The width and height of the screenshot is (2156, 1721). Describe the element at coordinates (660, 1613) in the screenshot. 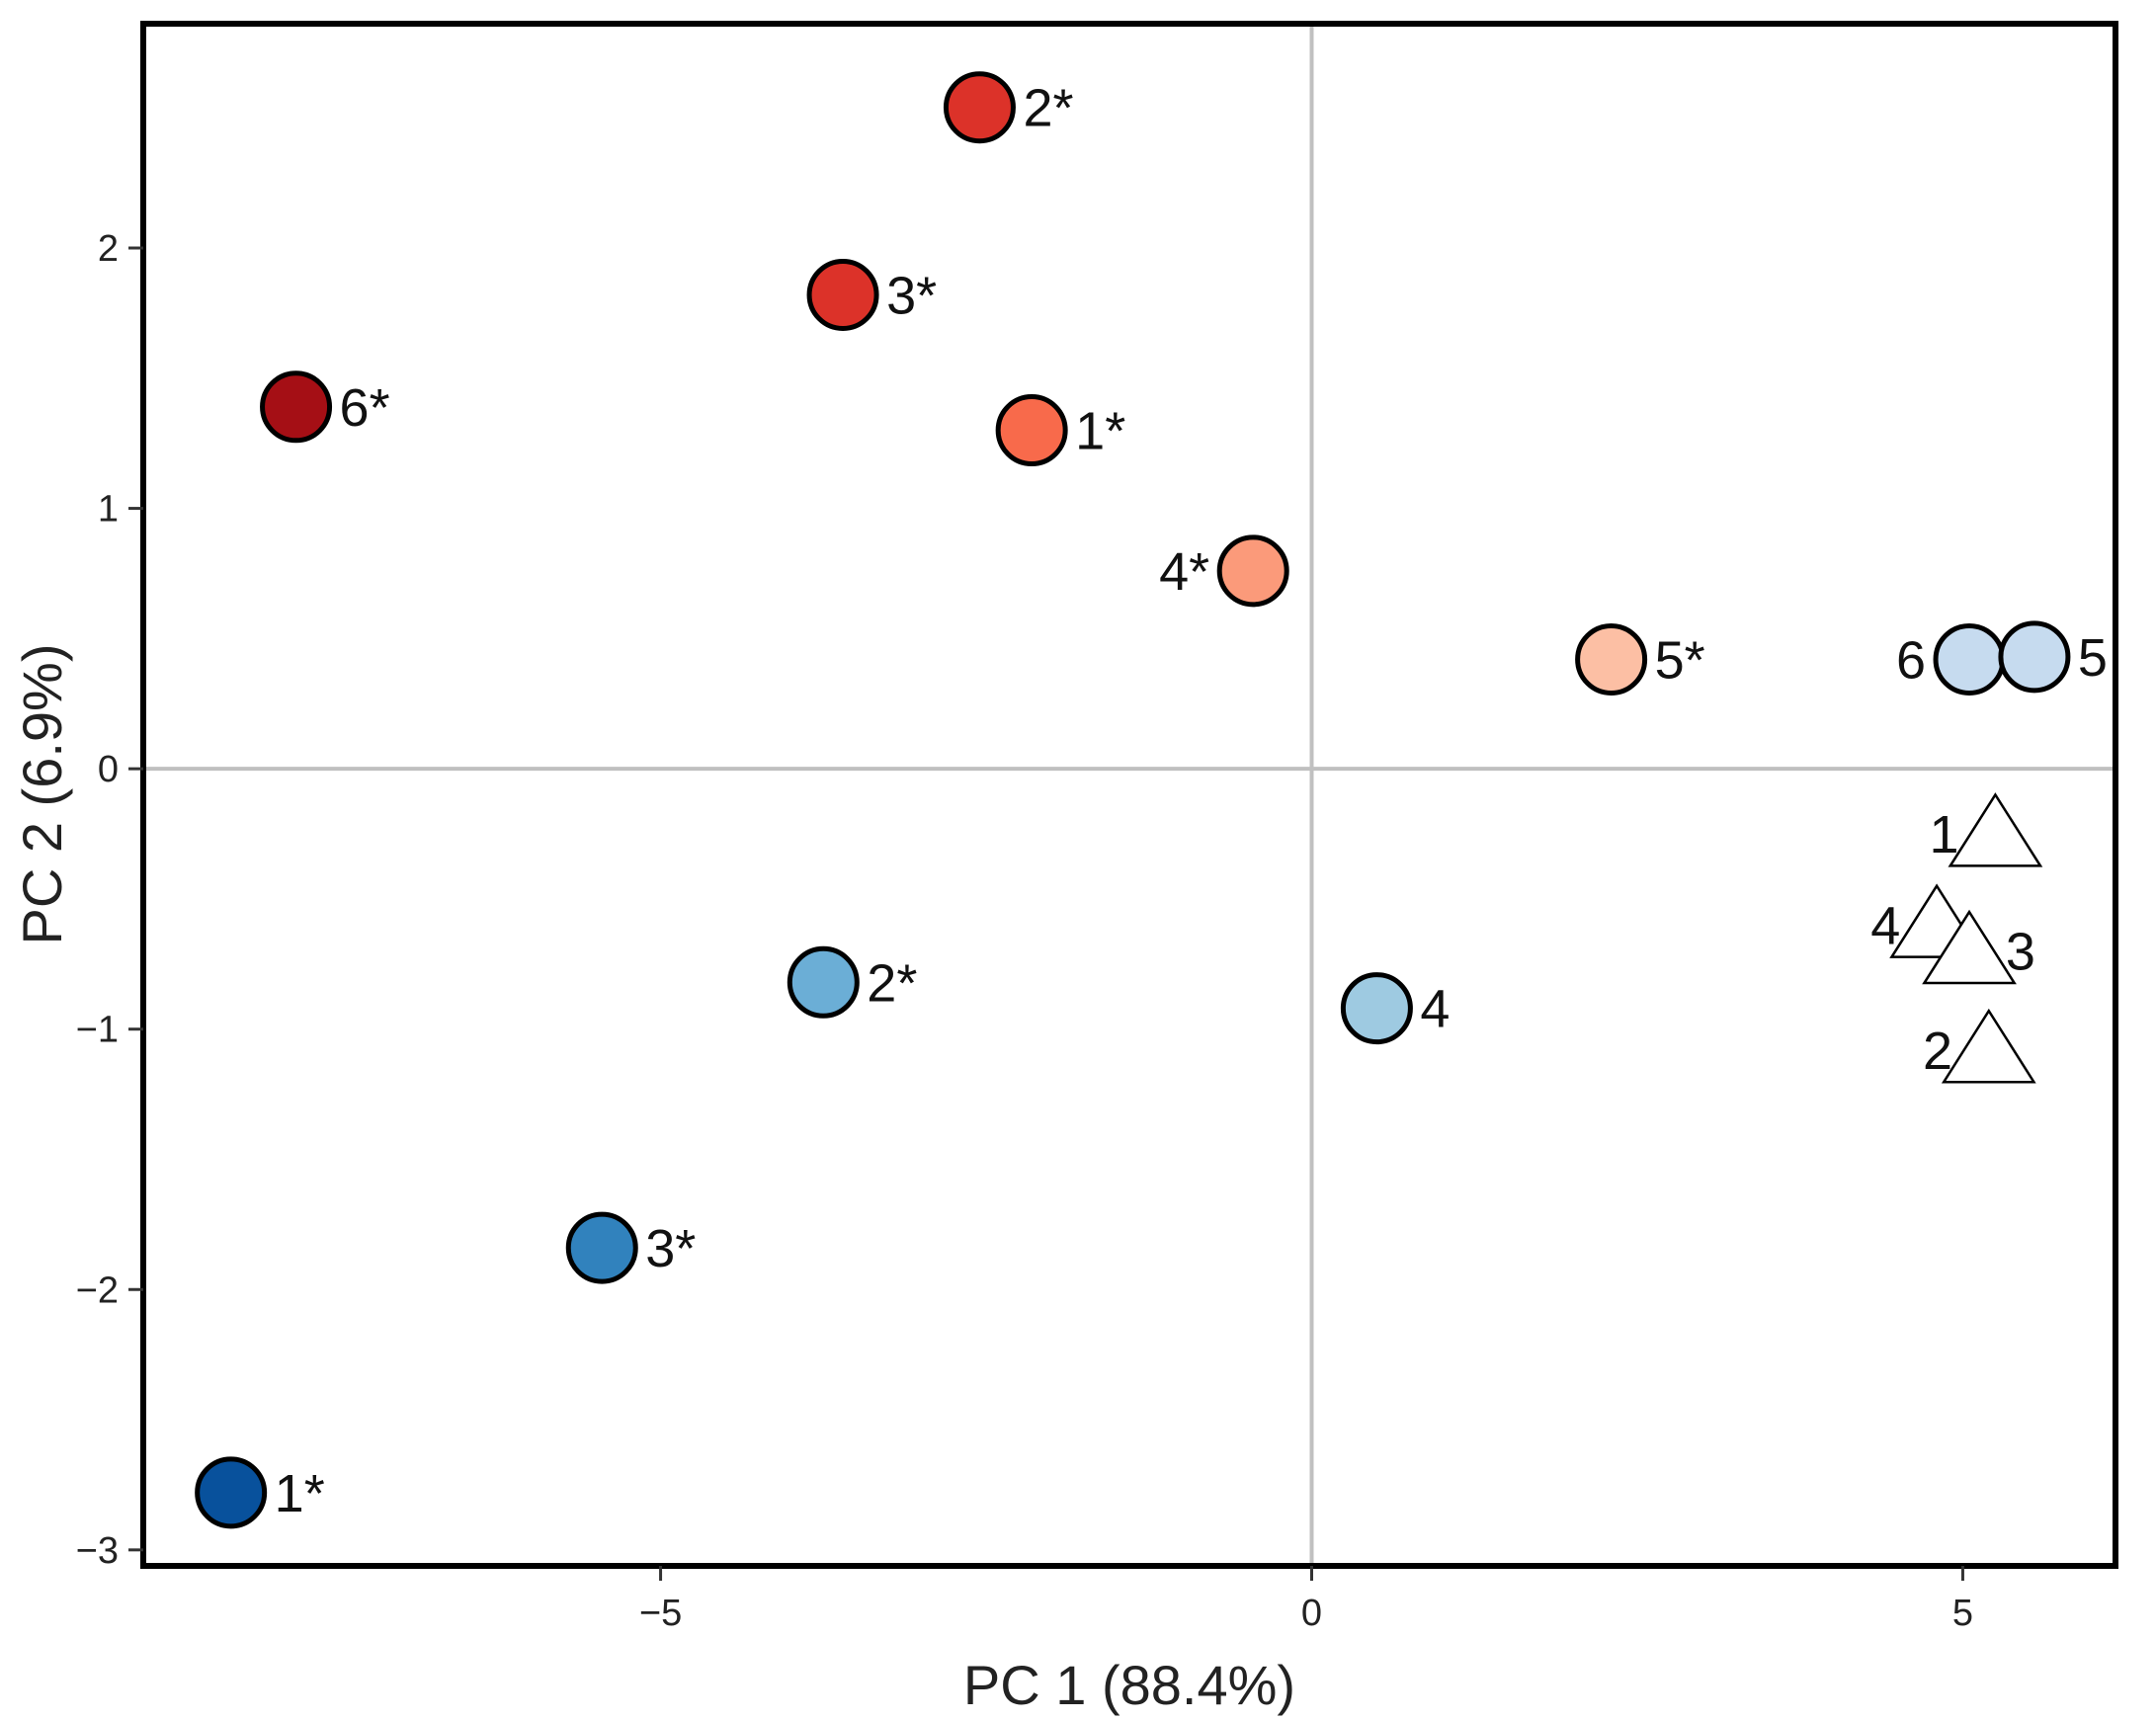

I see `x-tick-label: −5` at that location.